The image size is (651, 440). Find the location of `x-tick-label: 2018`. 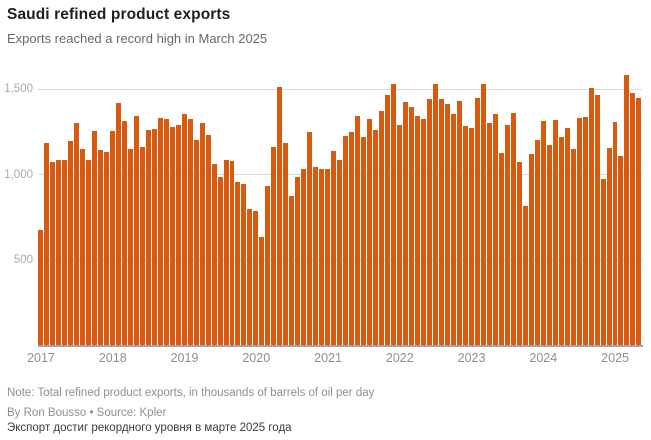

x-tick-label: 2018 is located at coordinates (112, 358).